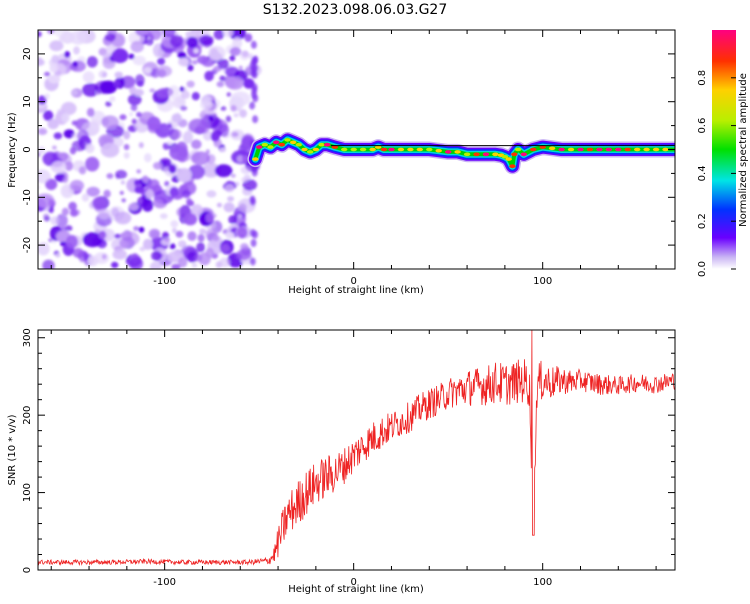 The width and height of the screenshot is (750, 604). Describe the element at coordinates (716, 173) in the screenshot. I see `colorbar-ticks: 0.0 0.2 0.4 0.6 0.8` at that location.